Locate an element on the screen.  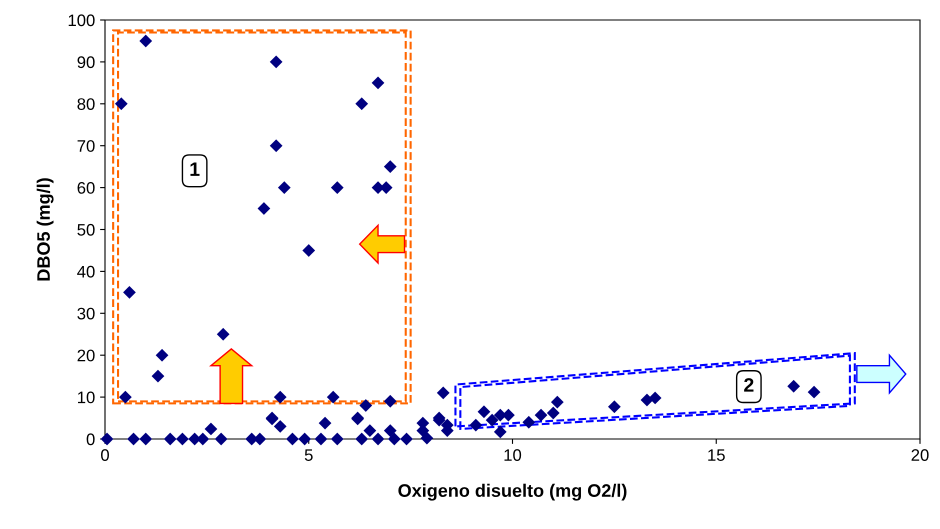
x-axis-title: Oxigeno disuelto (mg O2/l) is located at coordinates (512, 492).